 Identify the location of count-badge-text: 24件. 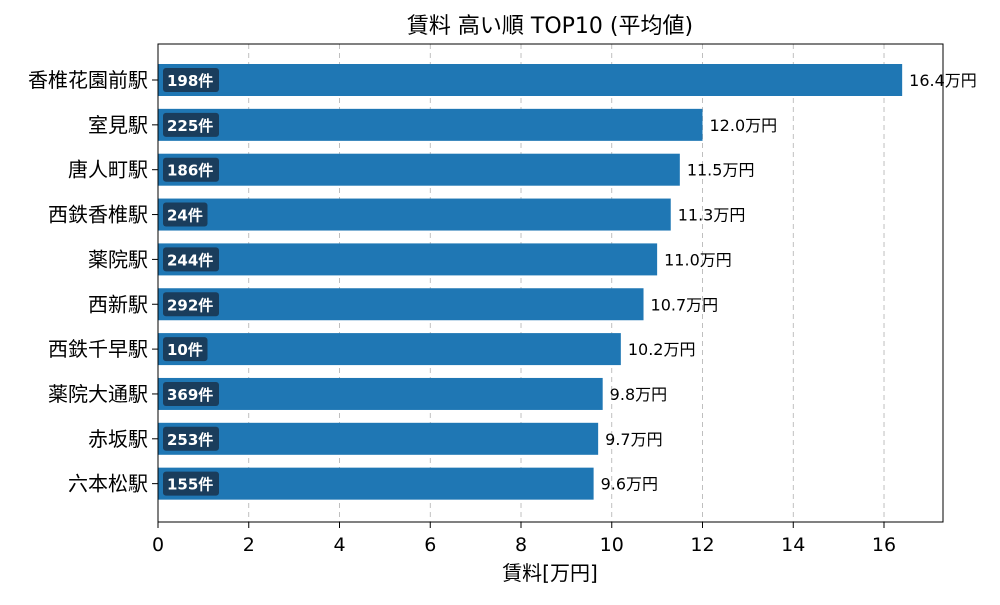
(185, 216).